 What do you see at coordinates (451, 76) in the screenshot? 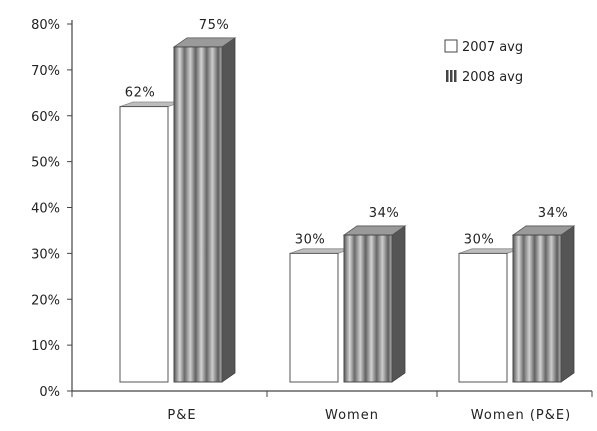
I see `legend-swatch-2008` at bounding box center [451, 76].